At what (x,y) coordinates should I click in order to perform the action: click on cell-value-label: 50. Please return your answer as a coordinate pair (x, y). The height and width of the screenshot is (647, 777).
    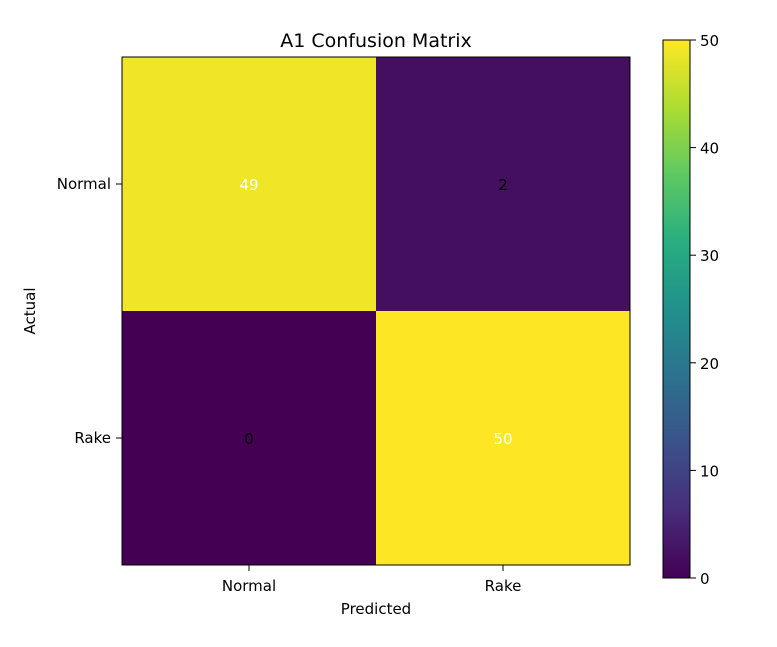
    Looking at the image, I should click on (502, 439).